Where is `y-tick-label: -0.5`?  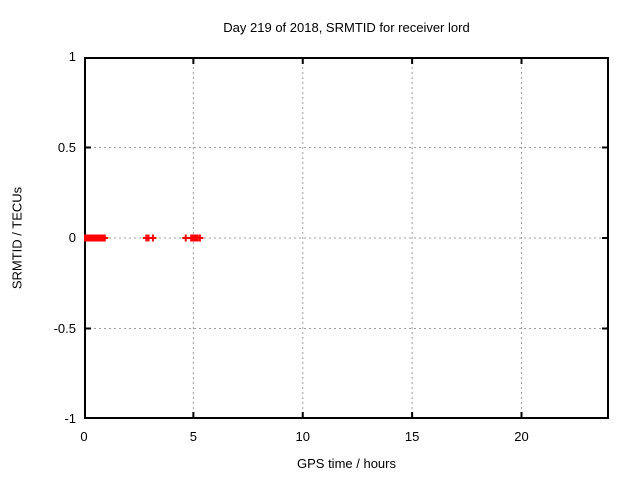
y-tick-label: -0.5 is located at coordinates (64, 328).